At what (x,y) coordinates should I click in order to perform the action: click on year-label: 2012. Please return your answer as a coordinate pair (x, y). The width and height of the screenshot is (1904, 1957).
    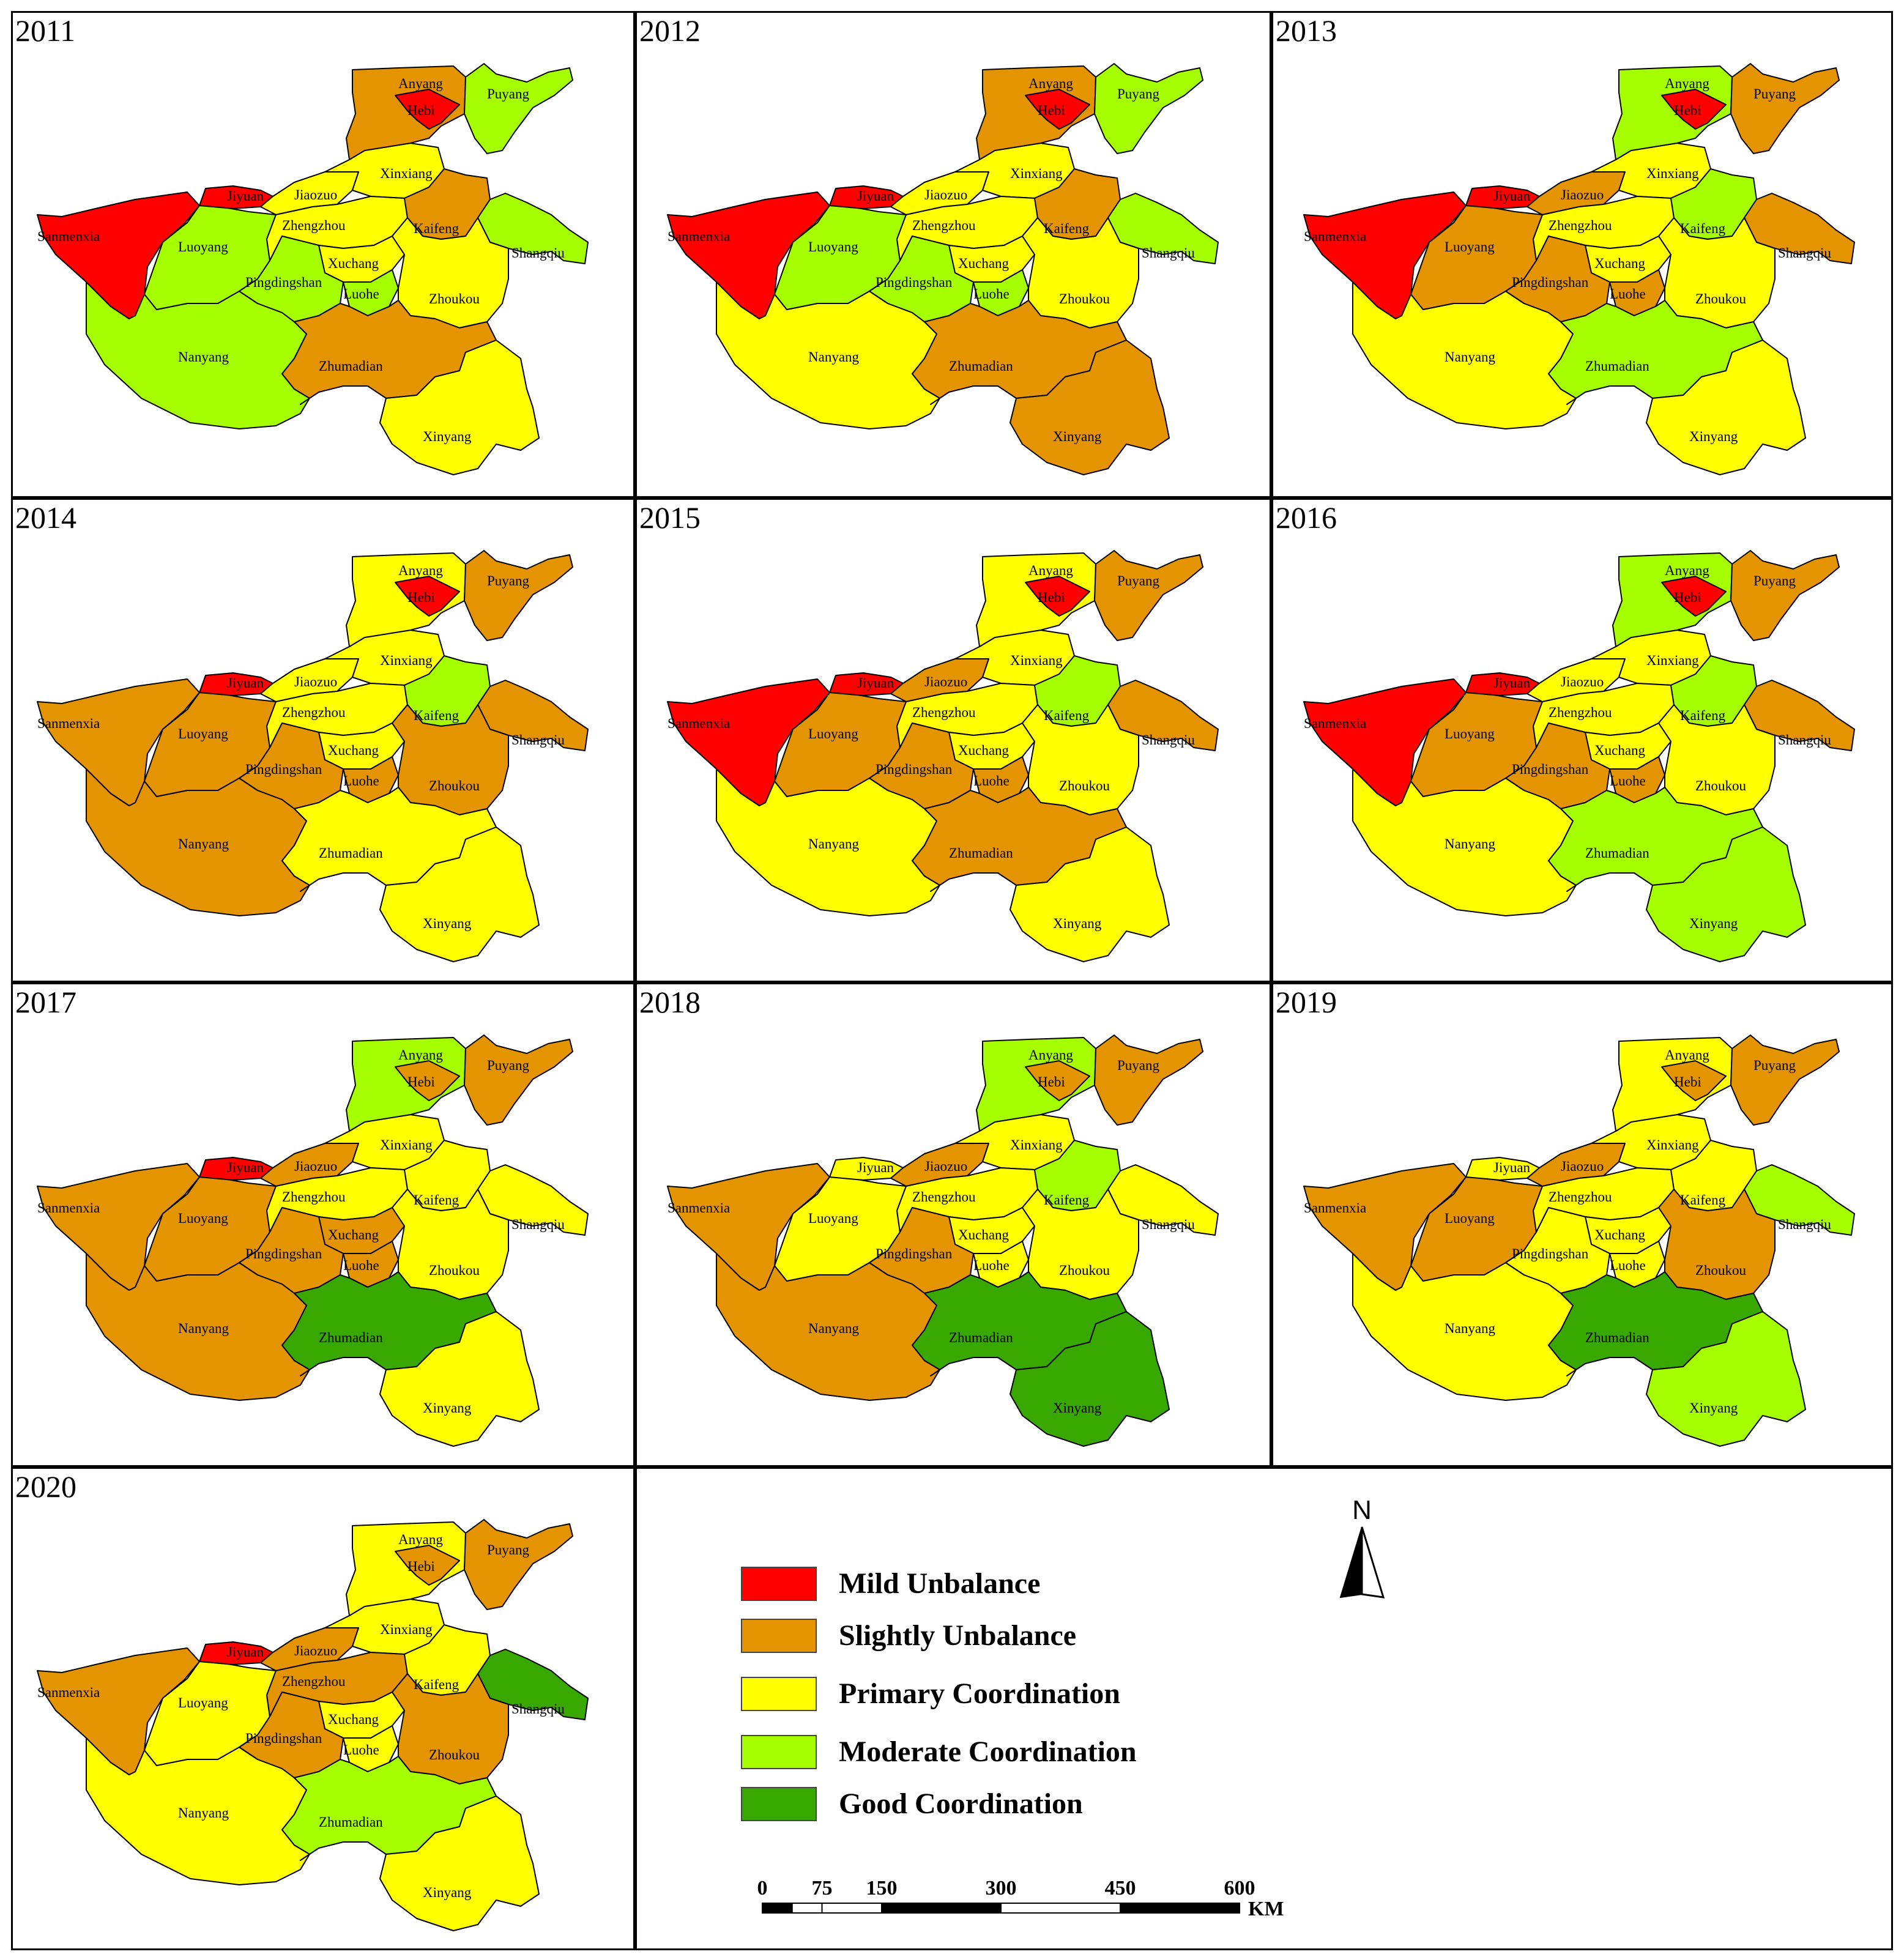
    Looking at the image, I should click on (670, 30).